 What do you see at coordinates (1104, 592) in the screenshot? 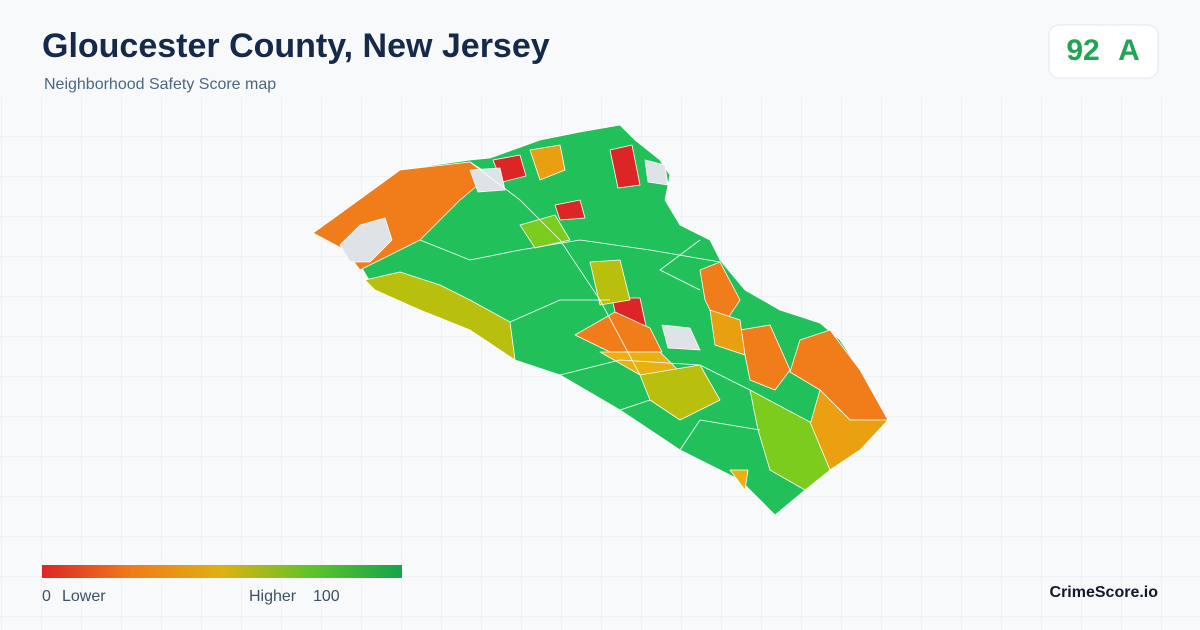
I see `brand: CrimeScore.io` at bounding box center [1104, 592].